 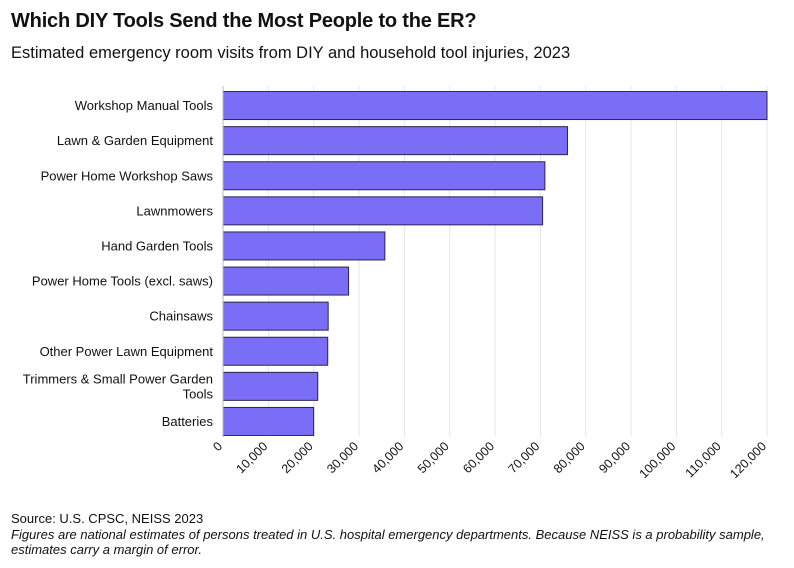 What do you see at coordinates (198, 393) in the screenshot?
I see `category-label: Tools` at bounding box center [198, 393].